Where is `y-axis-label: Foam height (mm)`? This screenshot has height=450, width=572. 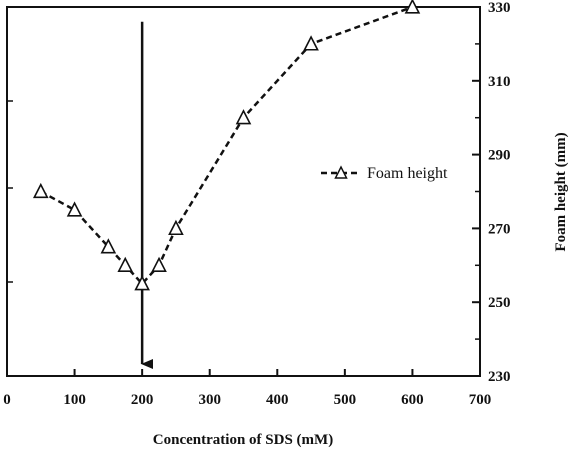
y-axis-label: Foam height (mm) is located at coordinates (561, 191).